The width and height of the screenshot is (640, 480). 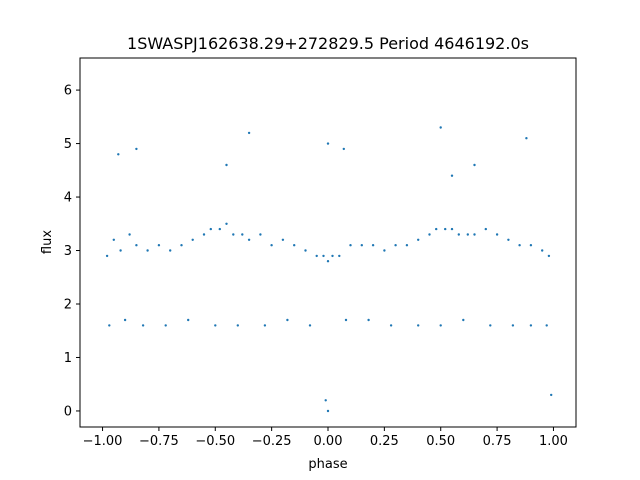 What do you see at coordinates (68, 251) in the screenshot?
I see `y-tick-label: 3` at bounding box center [68, 251].